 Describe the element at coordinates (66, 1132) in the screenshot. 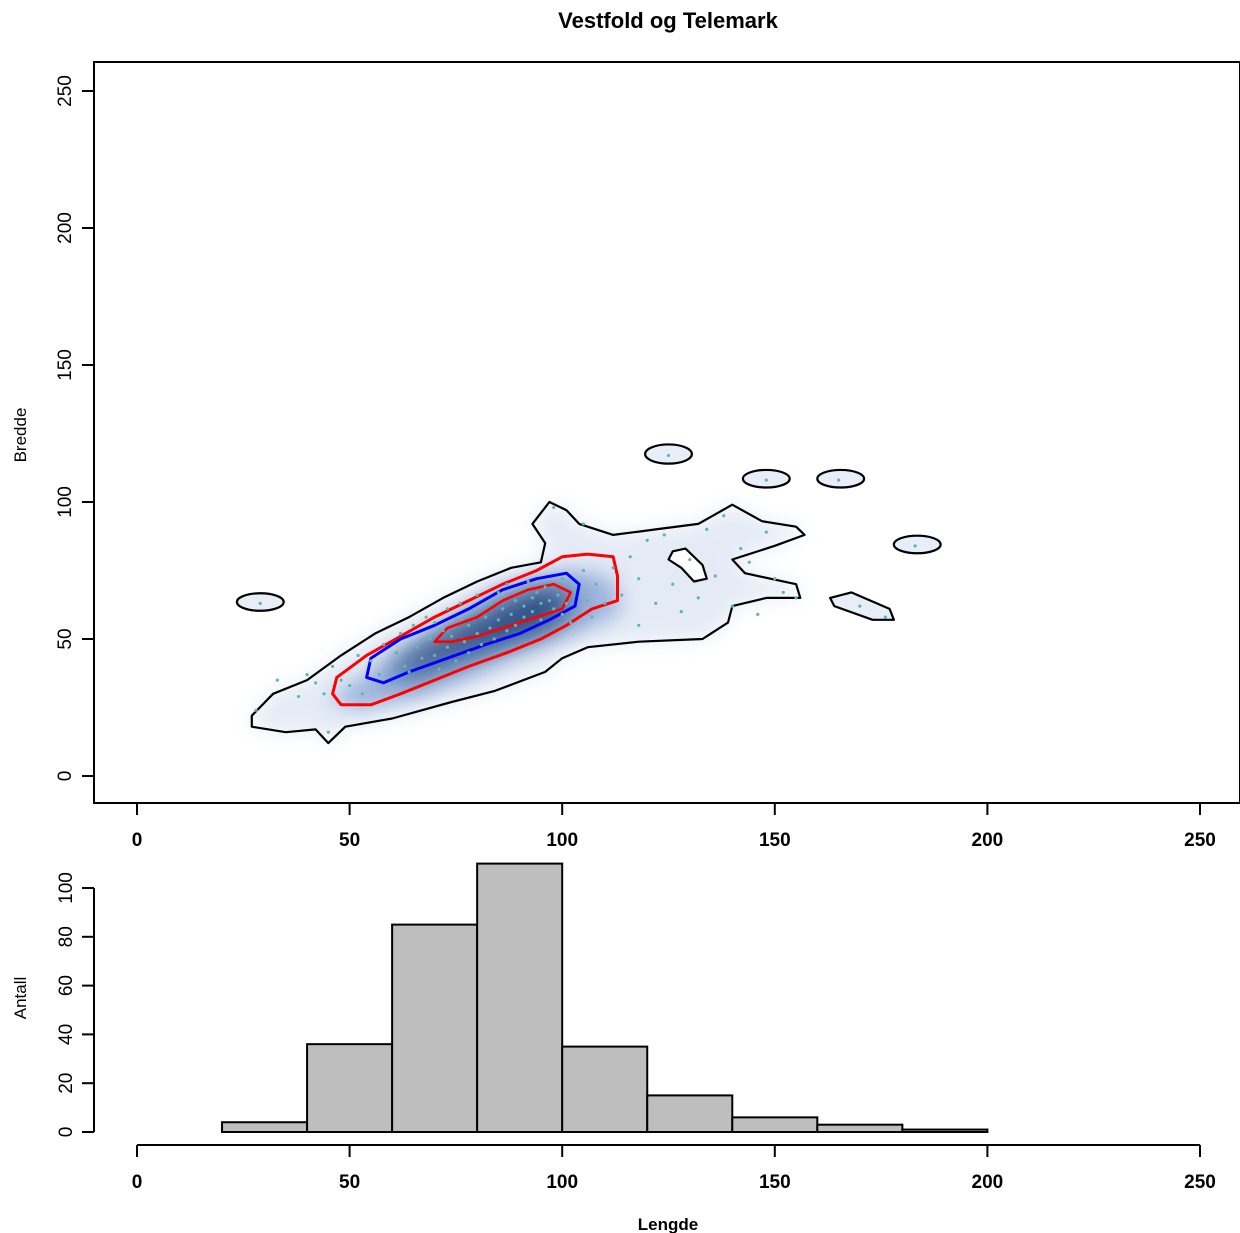

I see `y-tick-label: 0` at that location.